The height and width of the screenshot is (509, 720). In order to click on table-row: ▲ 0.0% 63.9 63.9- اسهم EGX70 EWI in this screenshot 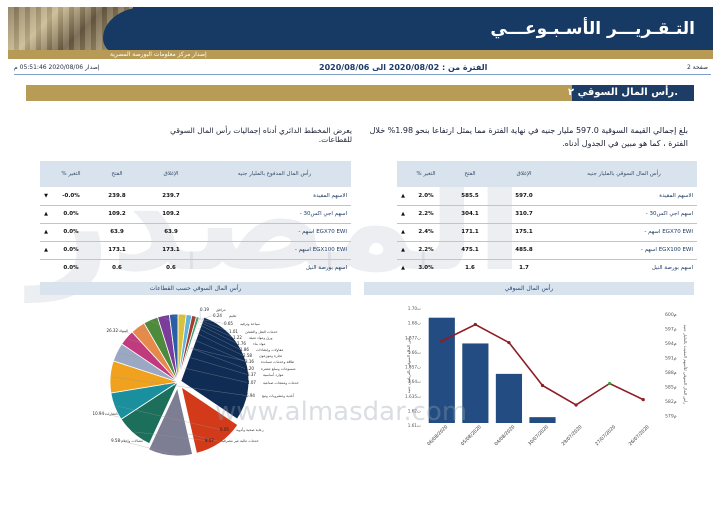, I will do `click(195, 232)`.